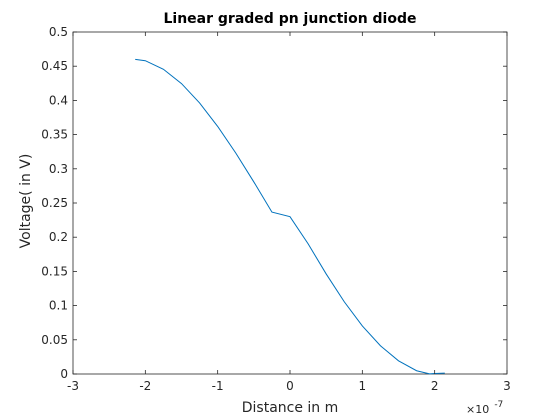 The height and width of the screenshot is (420, 560). I want to click on x-tick-label: 2, so click(435, 386).